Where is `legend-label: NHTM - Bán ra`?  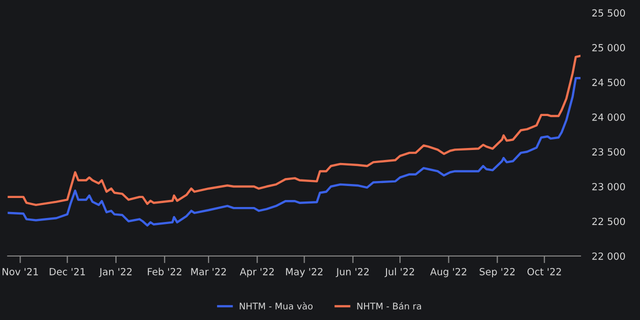
legend-label: NHTM - Bán ra is located at coordinates (389, 306).